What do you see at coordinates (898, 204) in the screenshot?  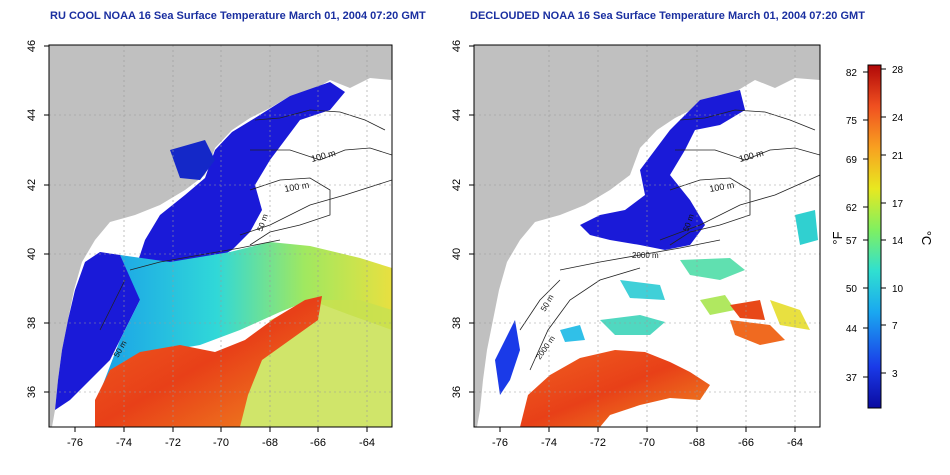 I see `colorbar-celsius-tick: 17` at bounding box center [898, 204].